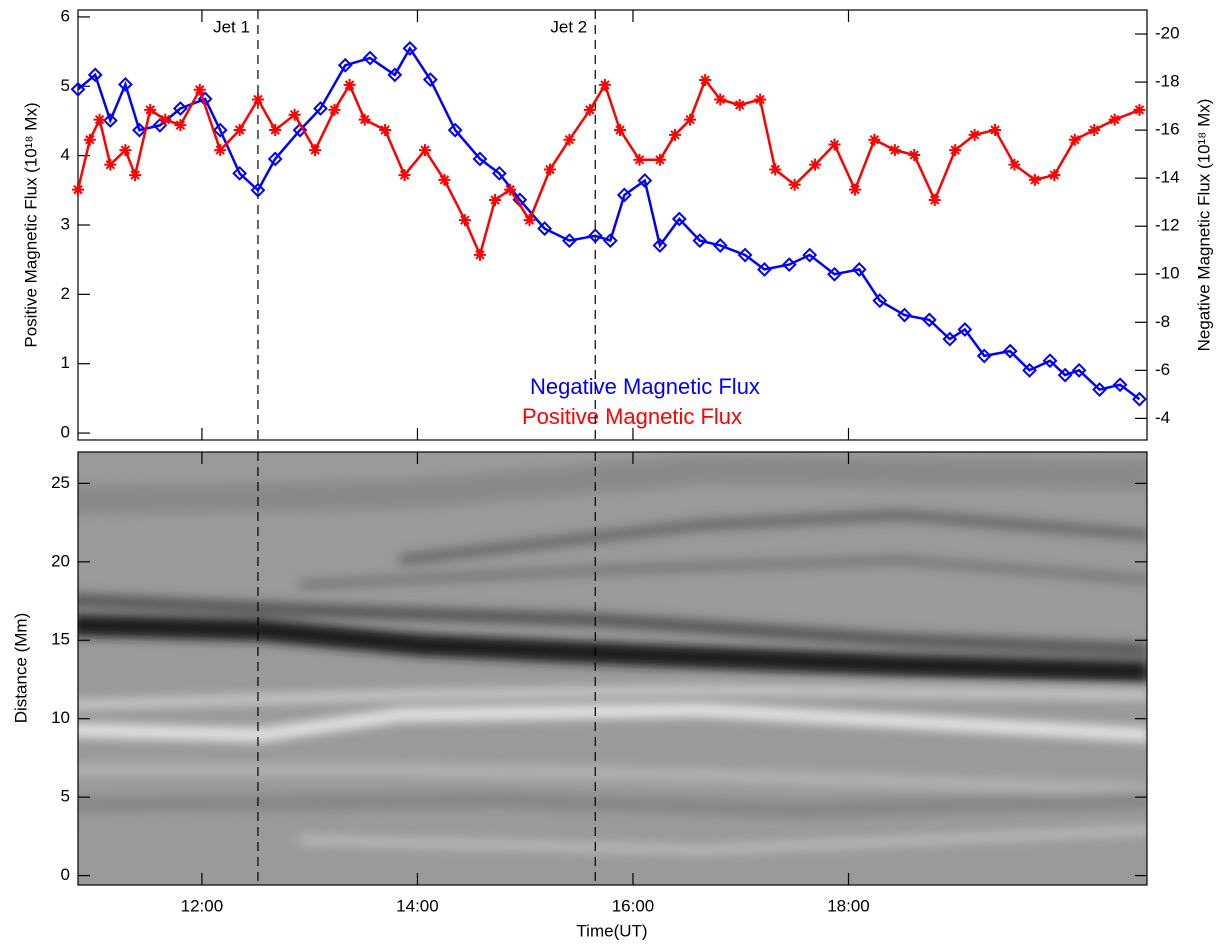 The image size is (1225, 945). Describe the element at coordinates (1167, 273) in the screenshot. I see `y2-tick-label: -10` at that location.